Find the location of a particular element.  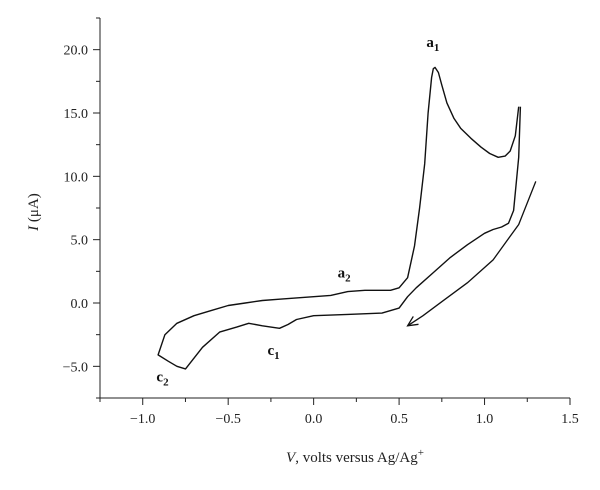

peak-label-a2: a2 is located at coordinates (345, 275).